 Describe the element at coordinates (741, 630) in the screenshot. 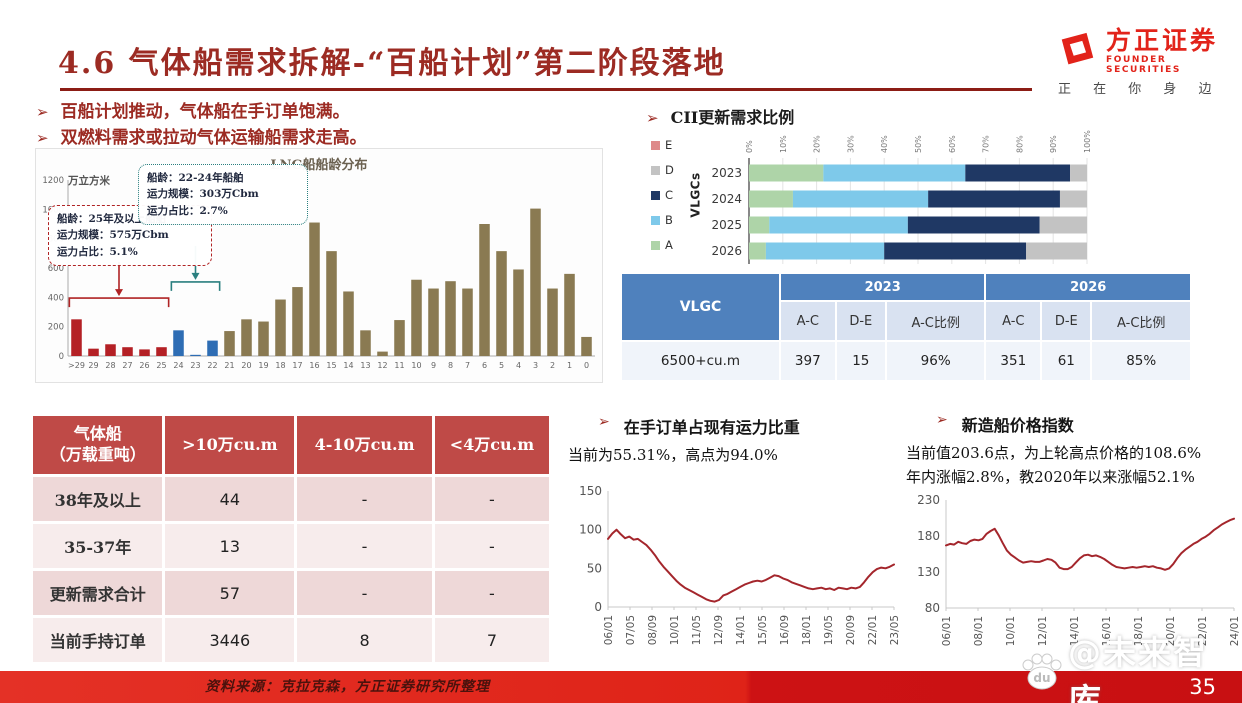

I see `x-tick-label: 14/01` at that location.